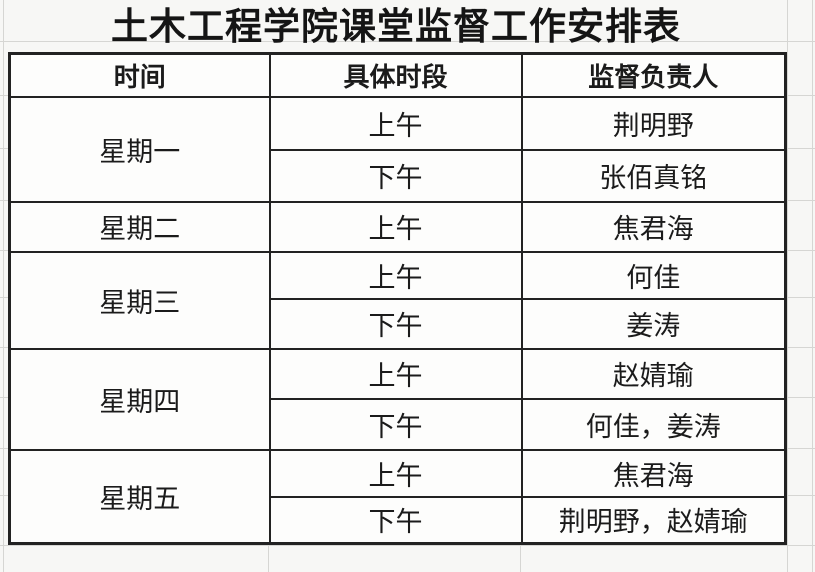  I want to click on day-cell: 星期二, so click(139, 226).